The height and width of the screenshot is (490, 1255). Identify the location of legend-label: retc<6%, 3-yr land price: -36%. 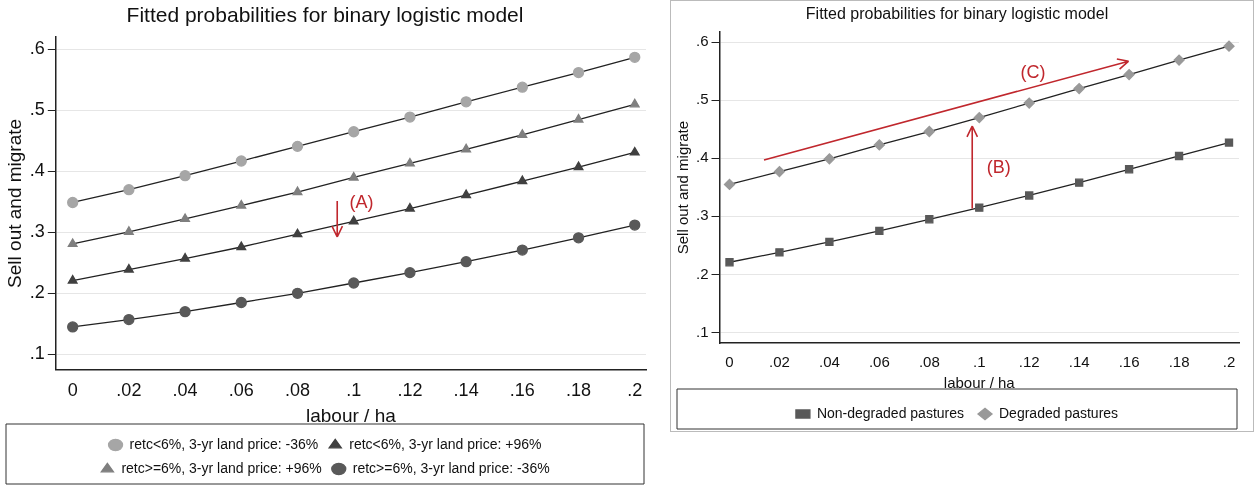
(224, 443).